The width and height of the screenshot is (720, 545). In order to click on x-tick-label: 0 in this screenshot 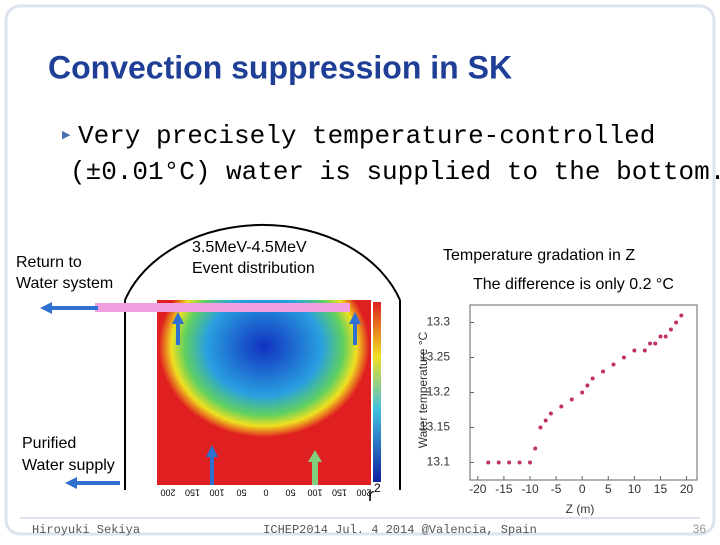, I will do `click(582, 489)`.